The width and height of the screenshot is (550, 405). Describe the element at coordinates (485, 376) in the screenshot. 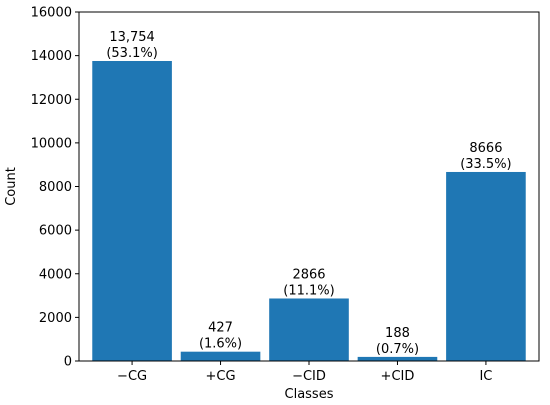

I see `x-tick-label-4: IC` at that location.